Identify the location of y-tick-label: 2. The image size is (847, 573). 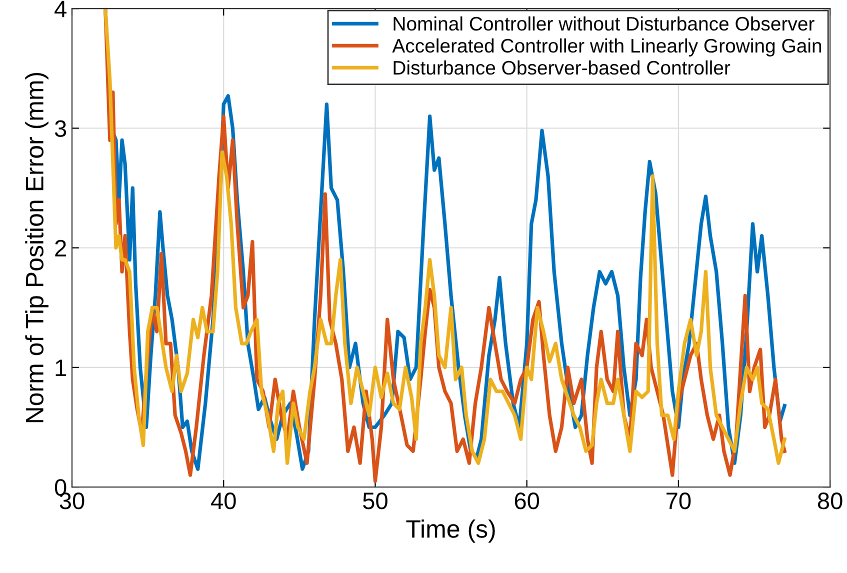
(60, 248).